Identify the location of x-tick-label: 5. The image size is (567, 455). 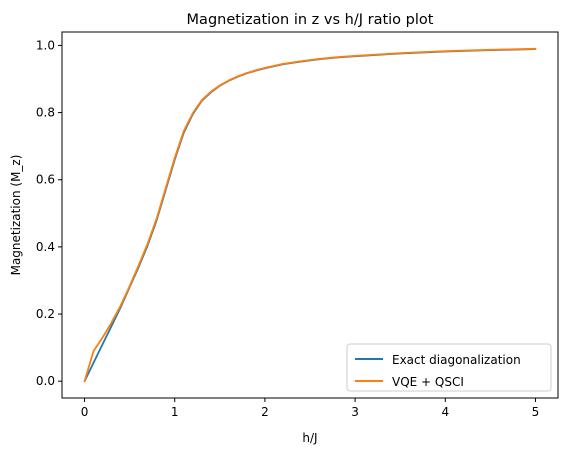
(536, 412).